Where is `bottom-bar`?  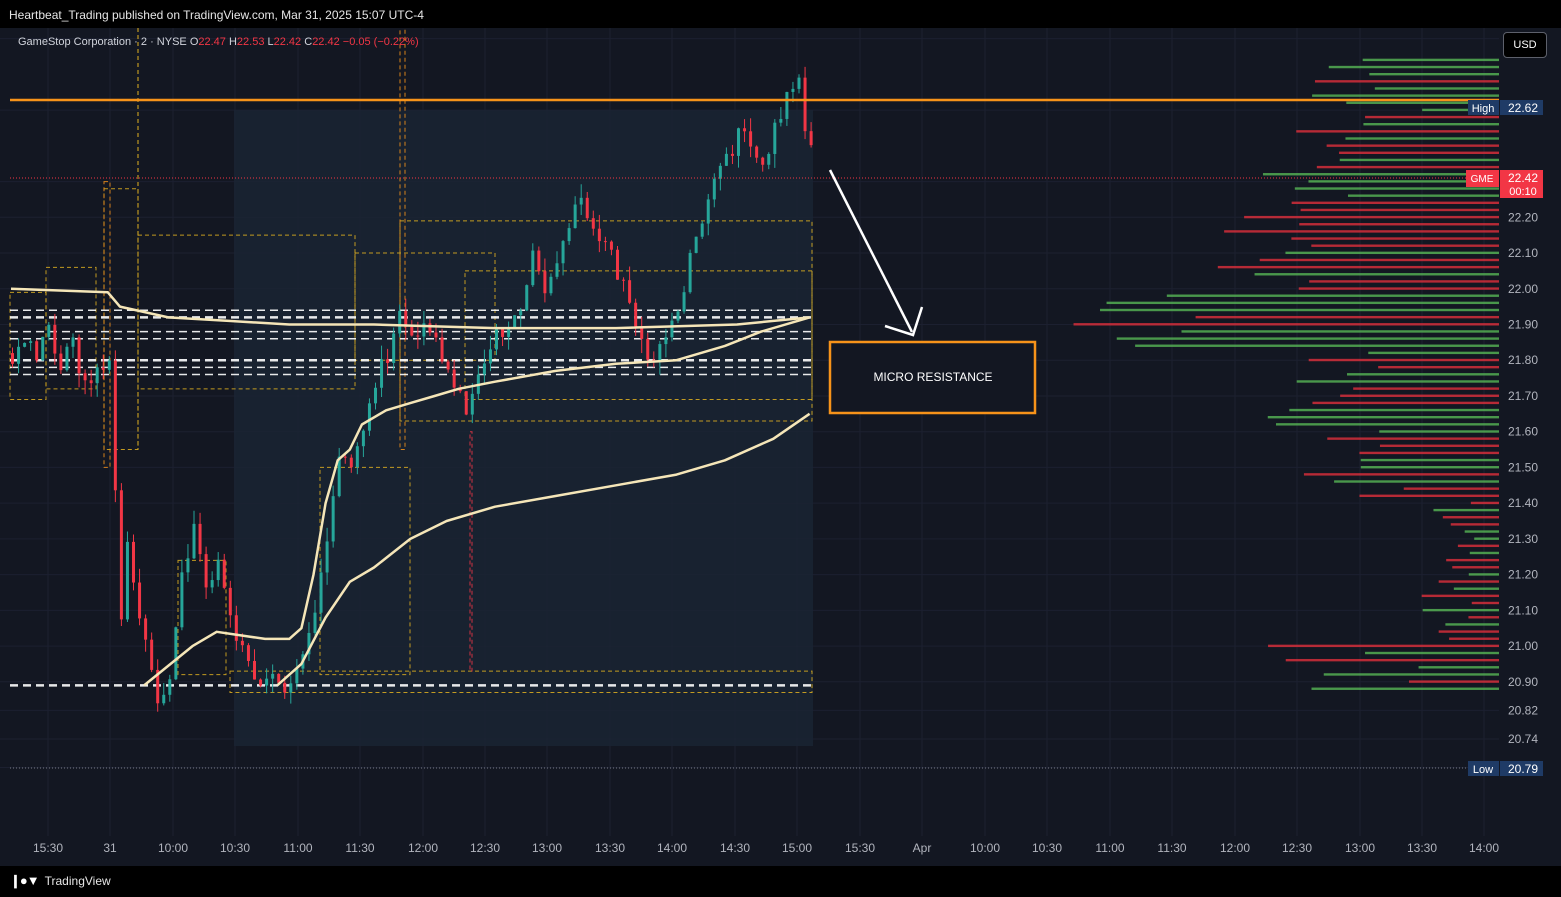
bottom-bar is located at coordinates (780, 881).